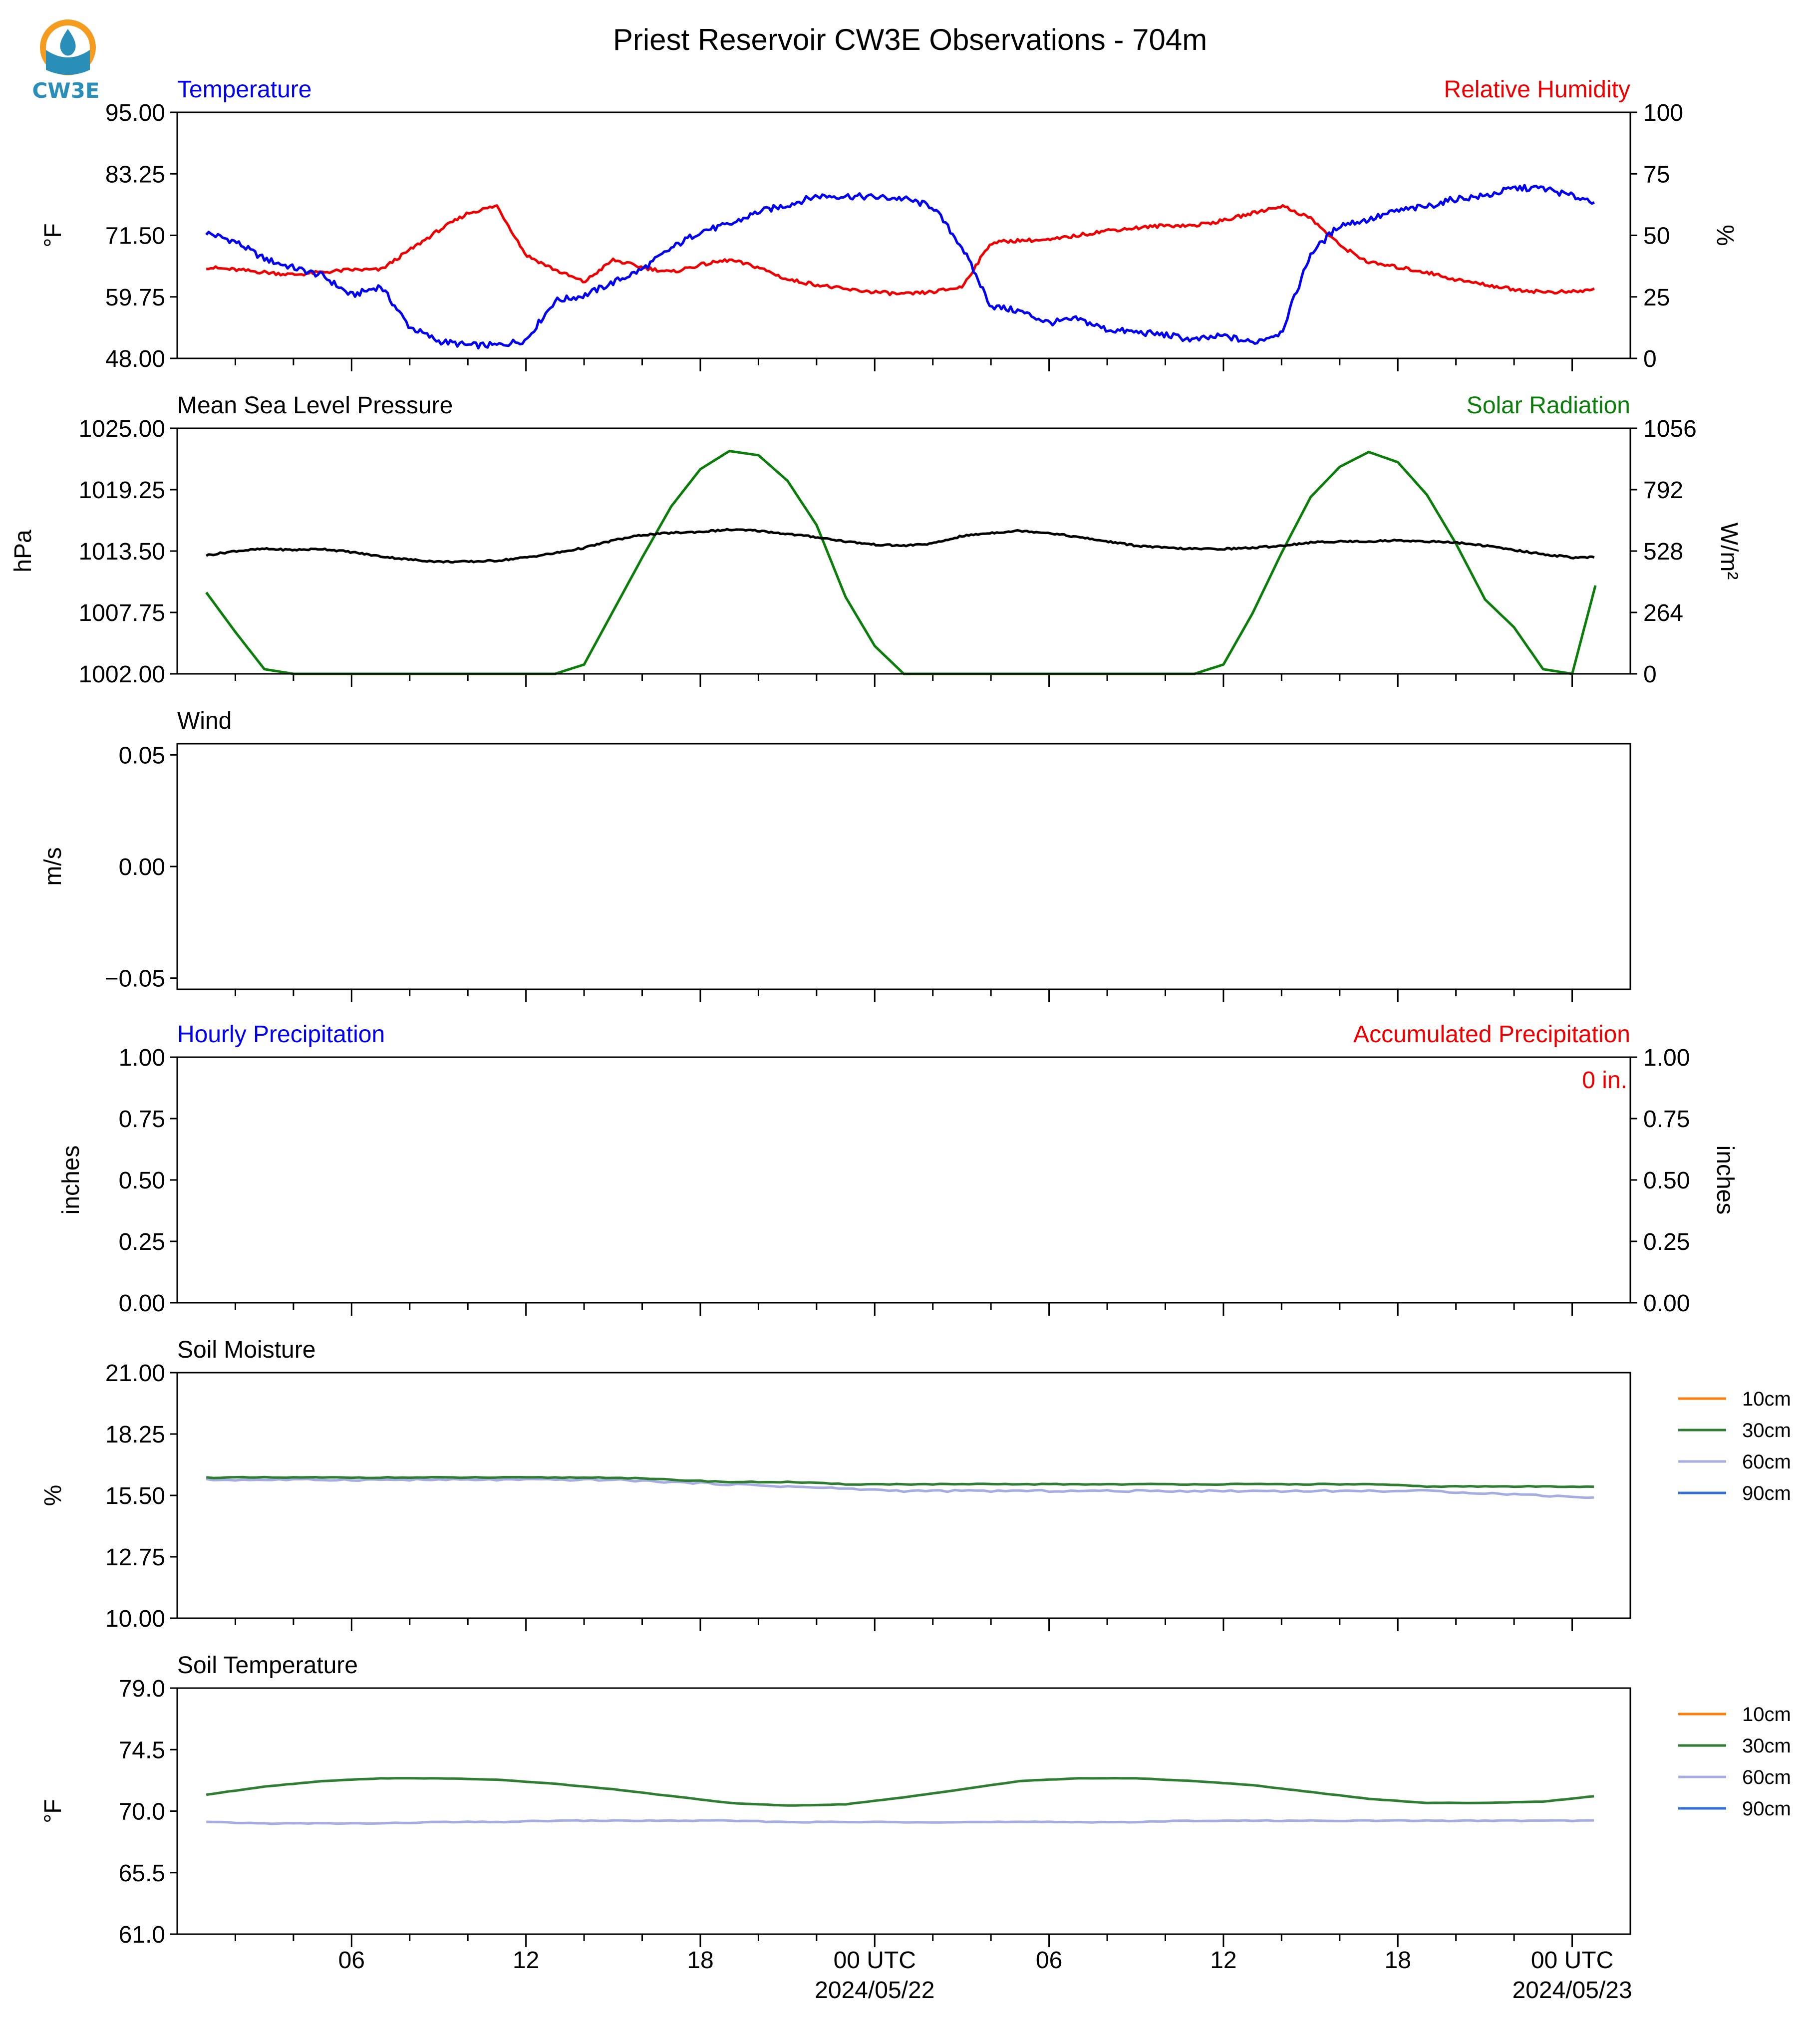  What do you see at coordinates (142, 1180) in the screenshot?
I see `y-tick-label-left: 0.50` at bounding box center [142, 1180].